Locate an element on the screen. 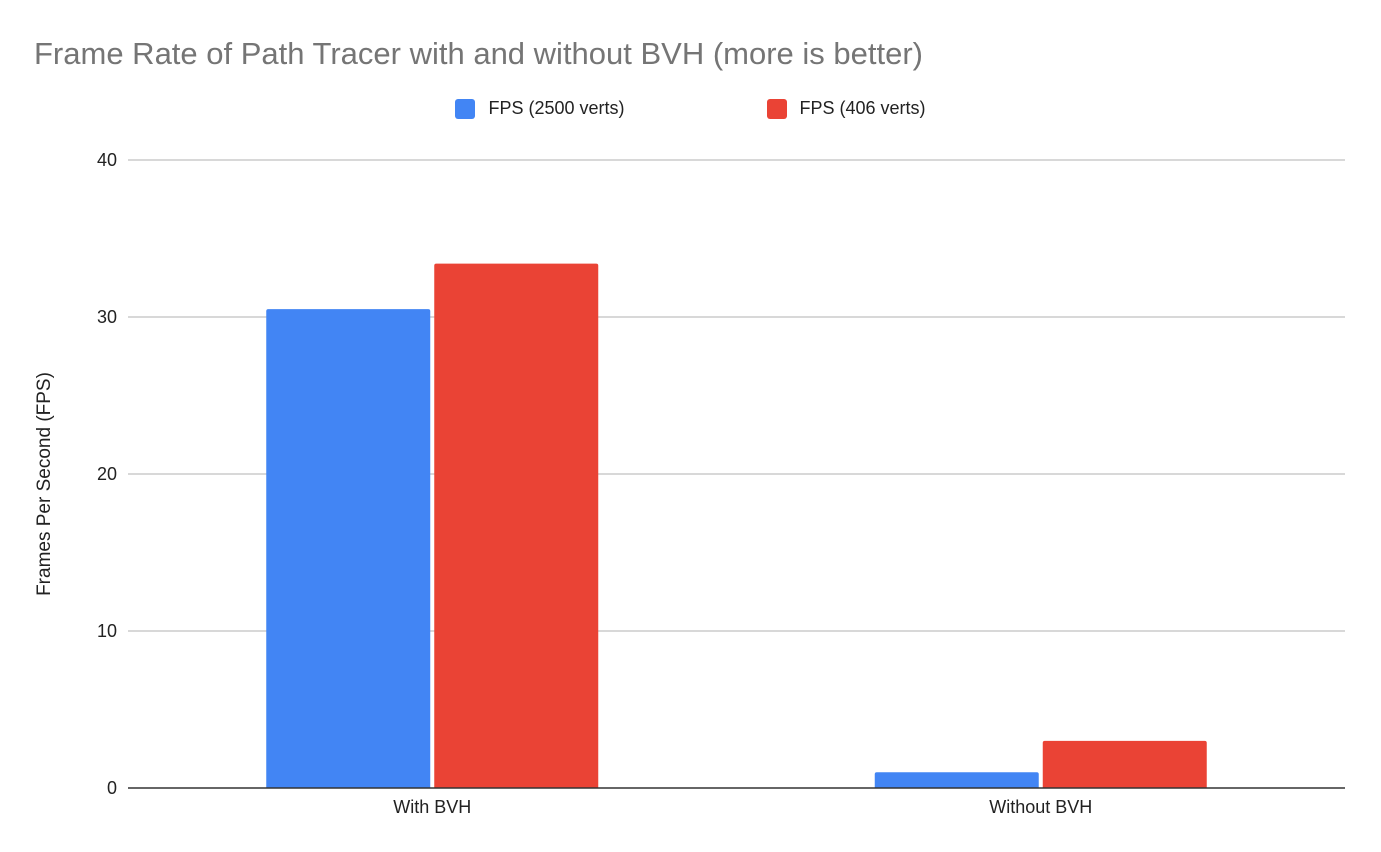  x-tick-labels: With BVH Without BVH is located at coordinates (742, 807).